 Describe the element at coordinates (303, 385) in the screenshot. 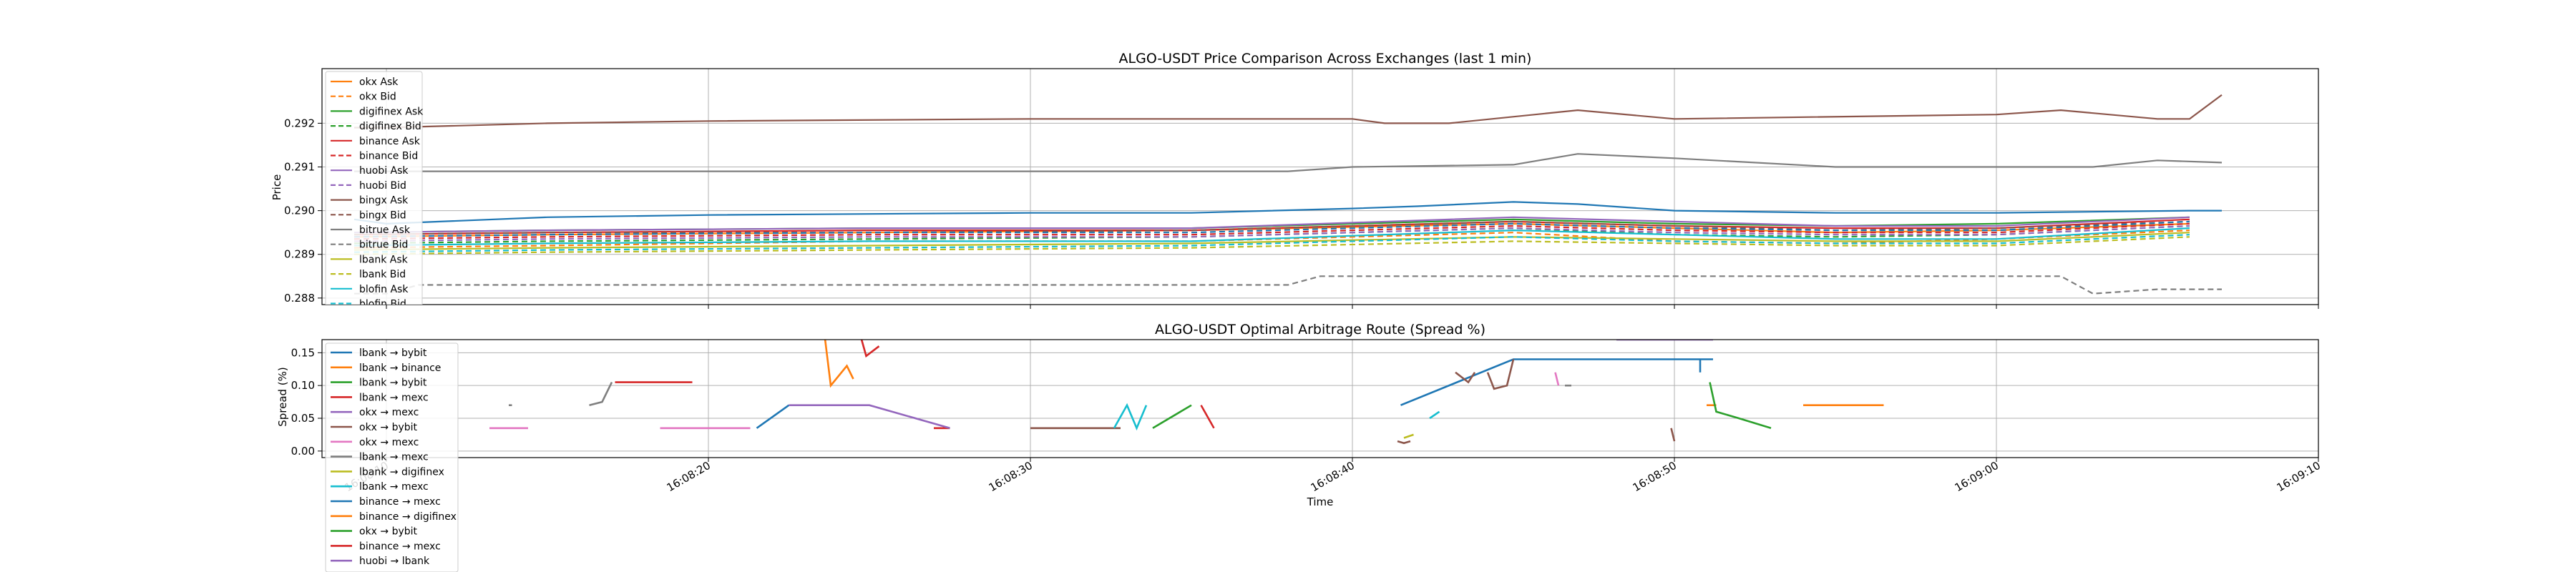

I see `spread-chart-ytick-label: 0.10` at that location.